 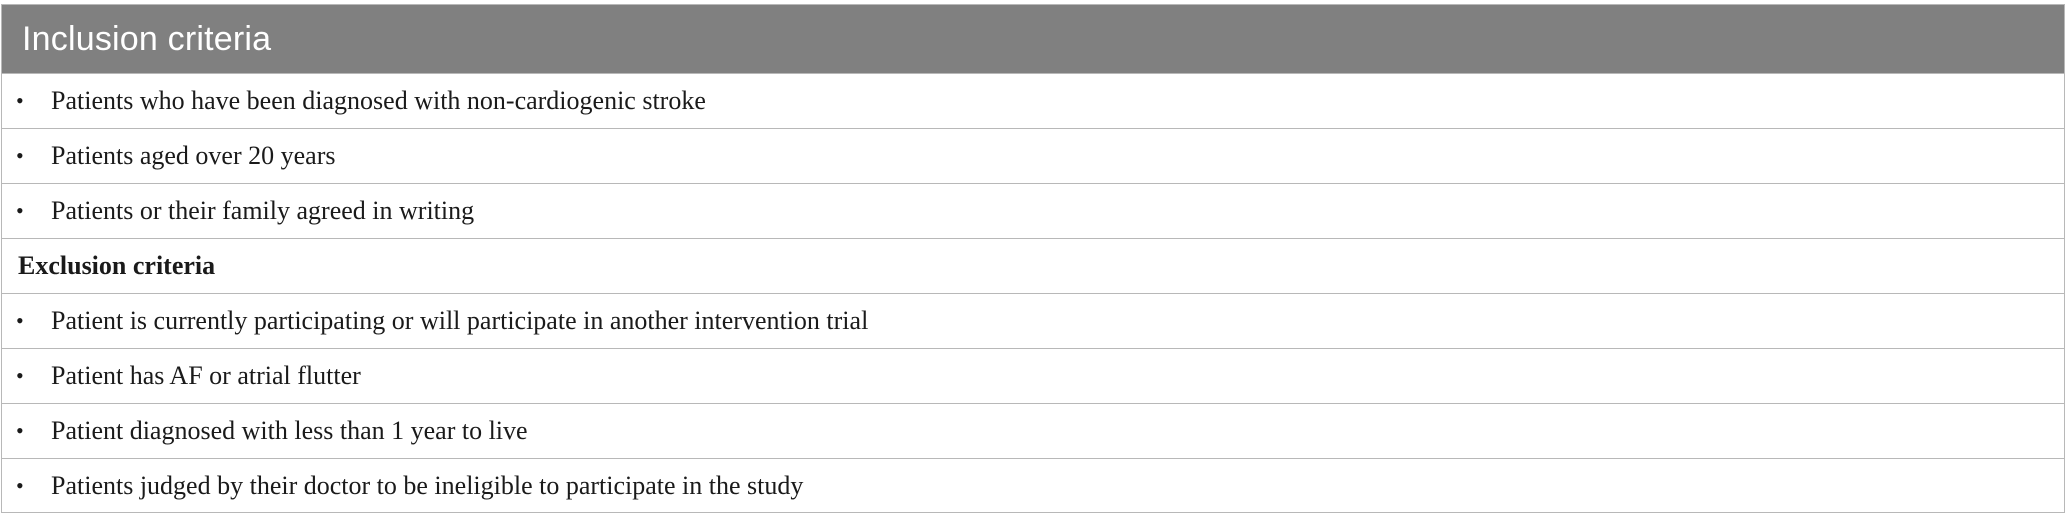 I want to click on exclusion-criteria-heading: Exclusion criteria, so click(x=117, y=265).